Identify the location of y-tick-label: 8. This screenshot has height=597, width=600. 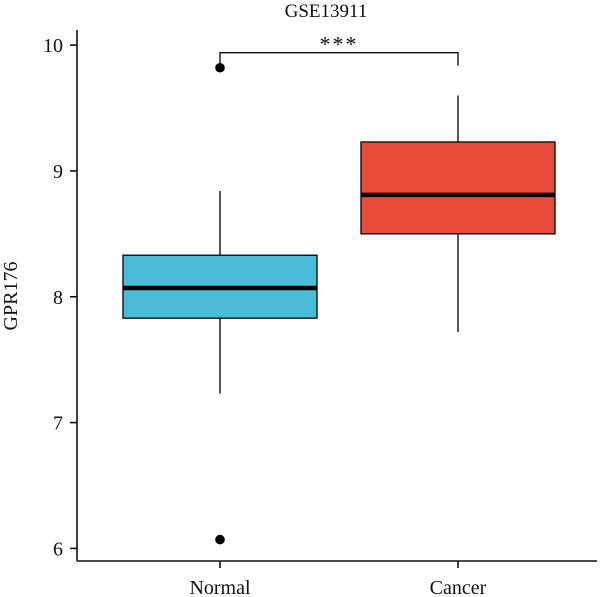
(58, 298).